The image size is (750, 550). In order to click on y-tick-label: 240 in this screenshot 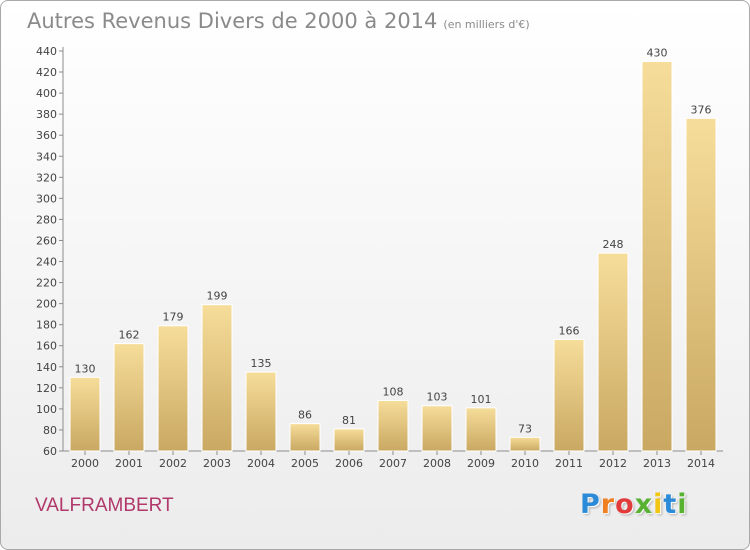, I will do `click(46, 262)`.